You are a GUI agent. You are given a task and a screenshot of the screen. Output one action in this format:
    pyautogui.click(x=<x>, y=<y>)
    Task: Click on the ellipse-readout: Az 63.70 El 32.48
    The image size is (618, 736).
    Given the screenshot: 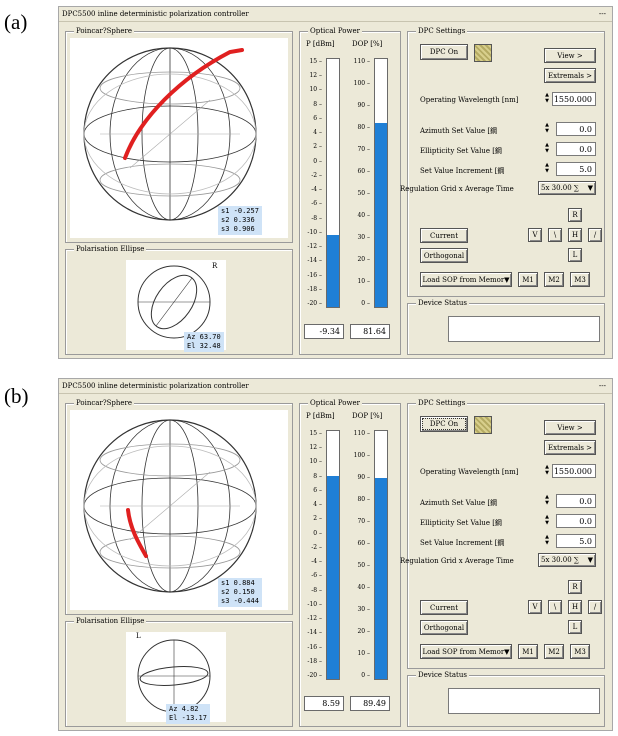 What is the action you would take?
    pyautogui.click(x=204, y=342)
    